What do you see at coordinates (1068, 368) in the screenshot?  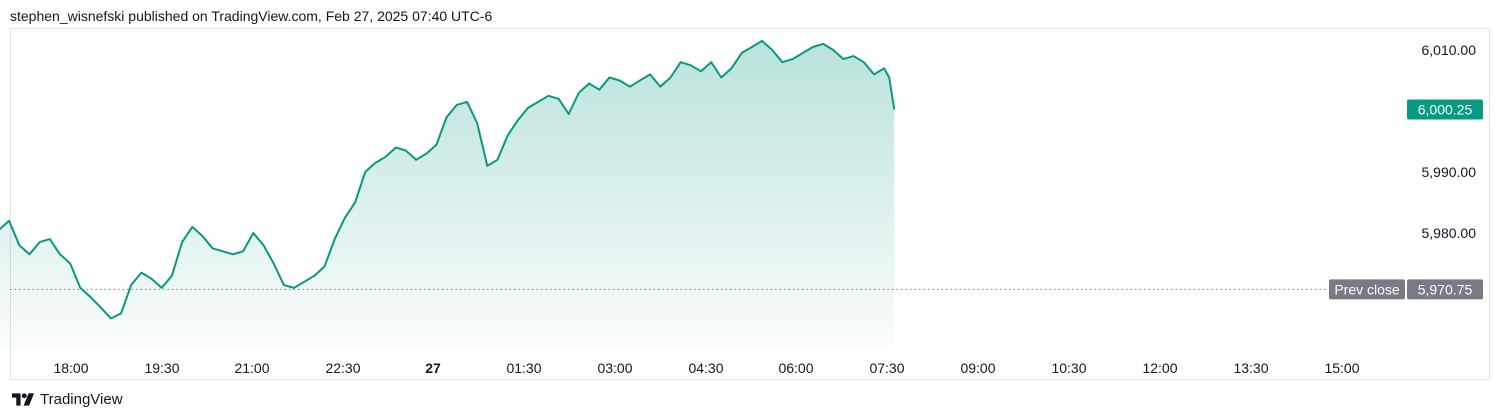 I see `x-tick-label: 10:30` at bounding box center [1068, 368].